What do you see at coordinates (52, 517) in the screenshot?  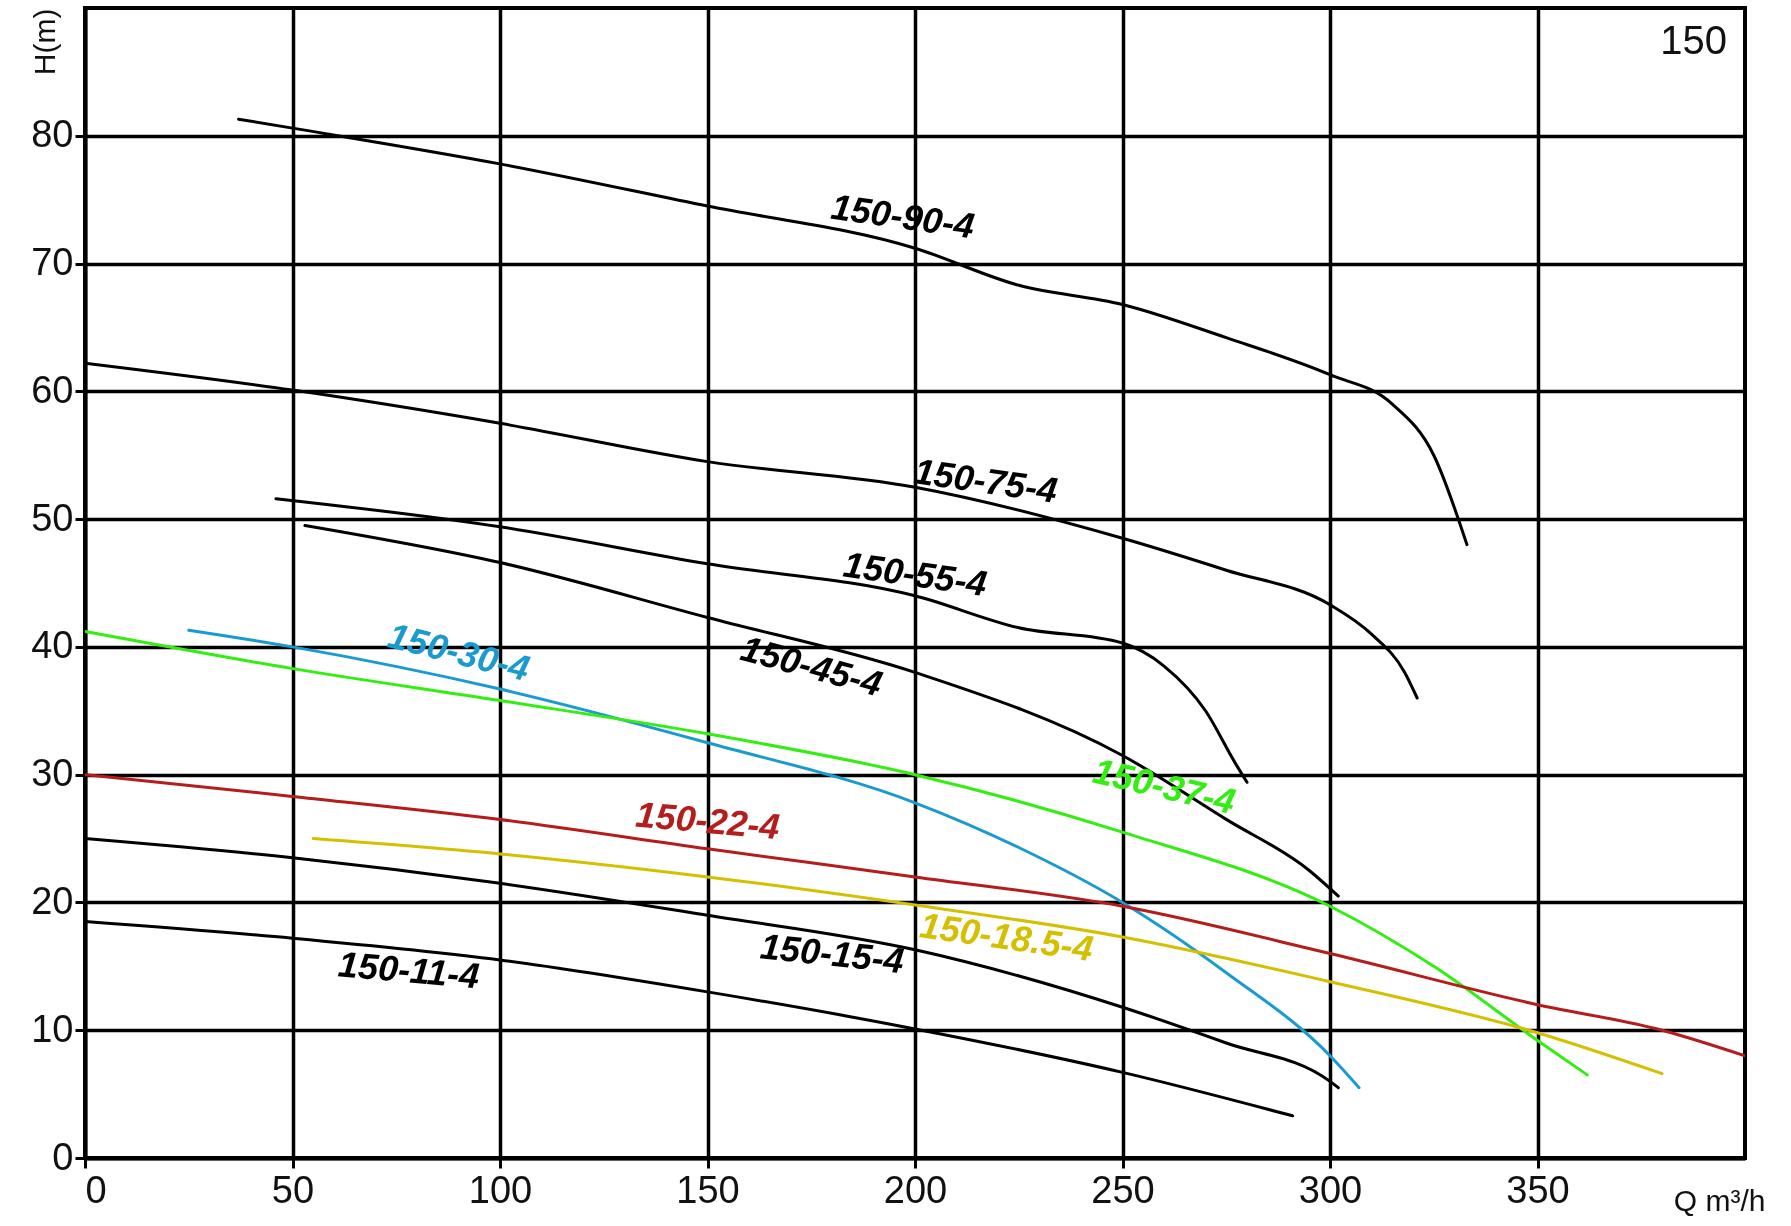 I see `y-tick-label: 50` at bounding box center [52, 517].